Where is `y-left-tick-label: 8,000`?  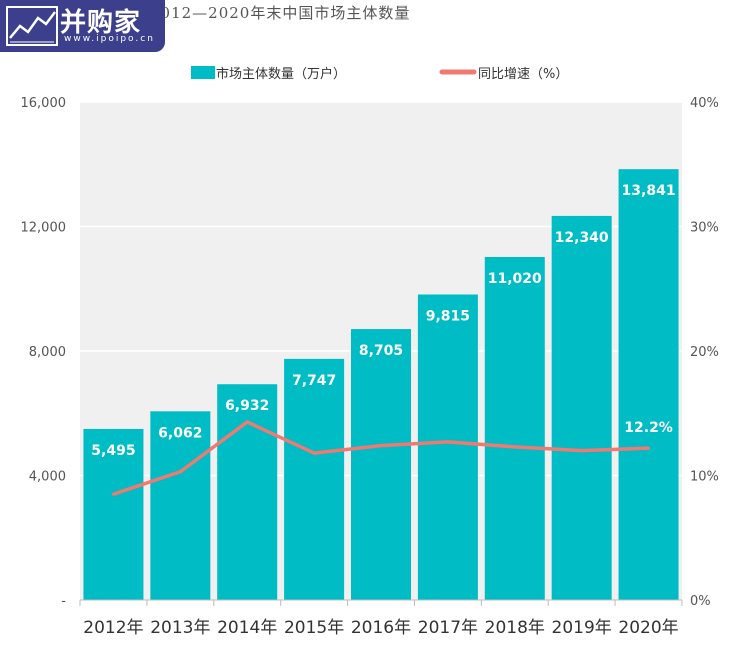
y-left-tick-label: 8,000 is located at coordinates (47, 352).